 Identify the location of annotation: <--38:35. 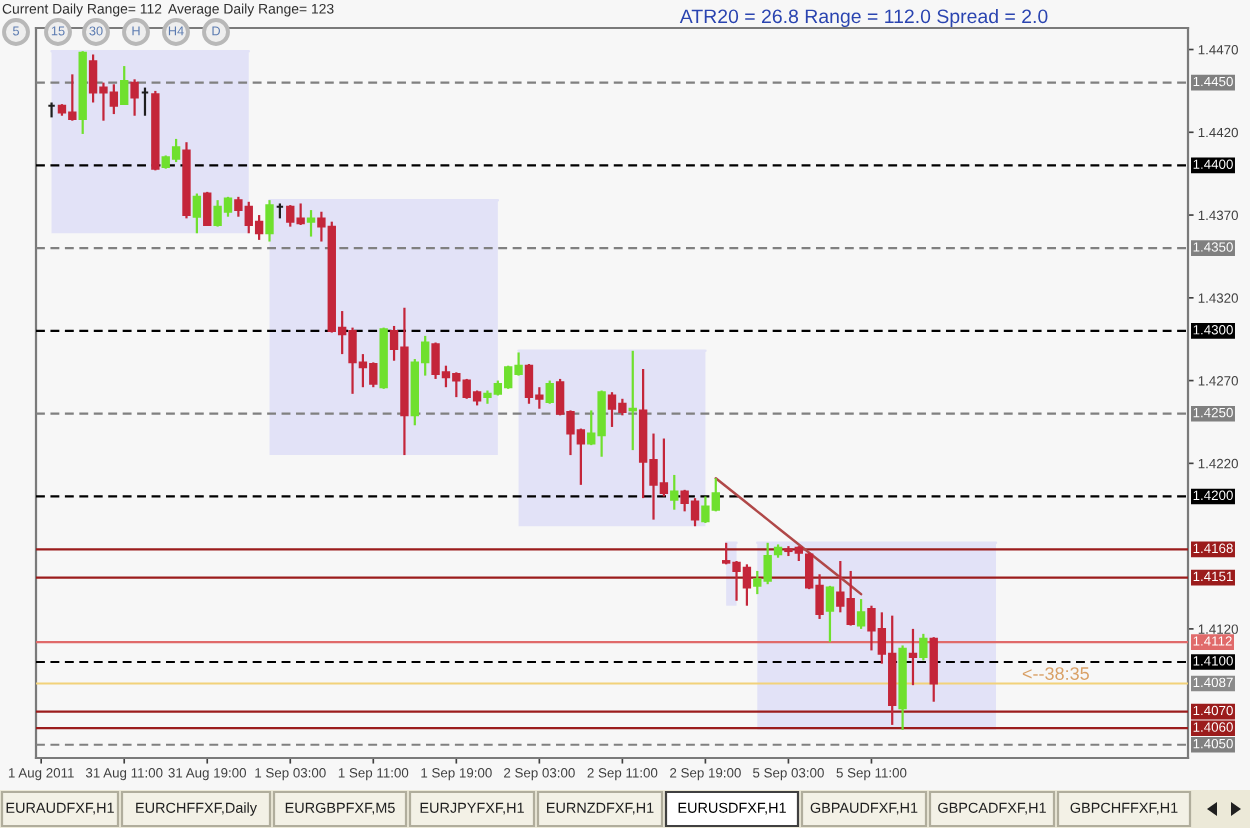
(1055, 673).